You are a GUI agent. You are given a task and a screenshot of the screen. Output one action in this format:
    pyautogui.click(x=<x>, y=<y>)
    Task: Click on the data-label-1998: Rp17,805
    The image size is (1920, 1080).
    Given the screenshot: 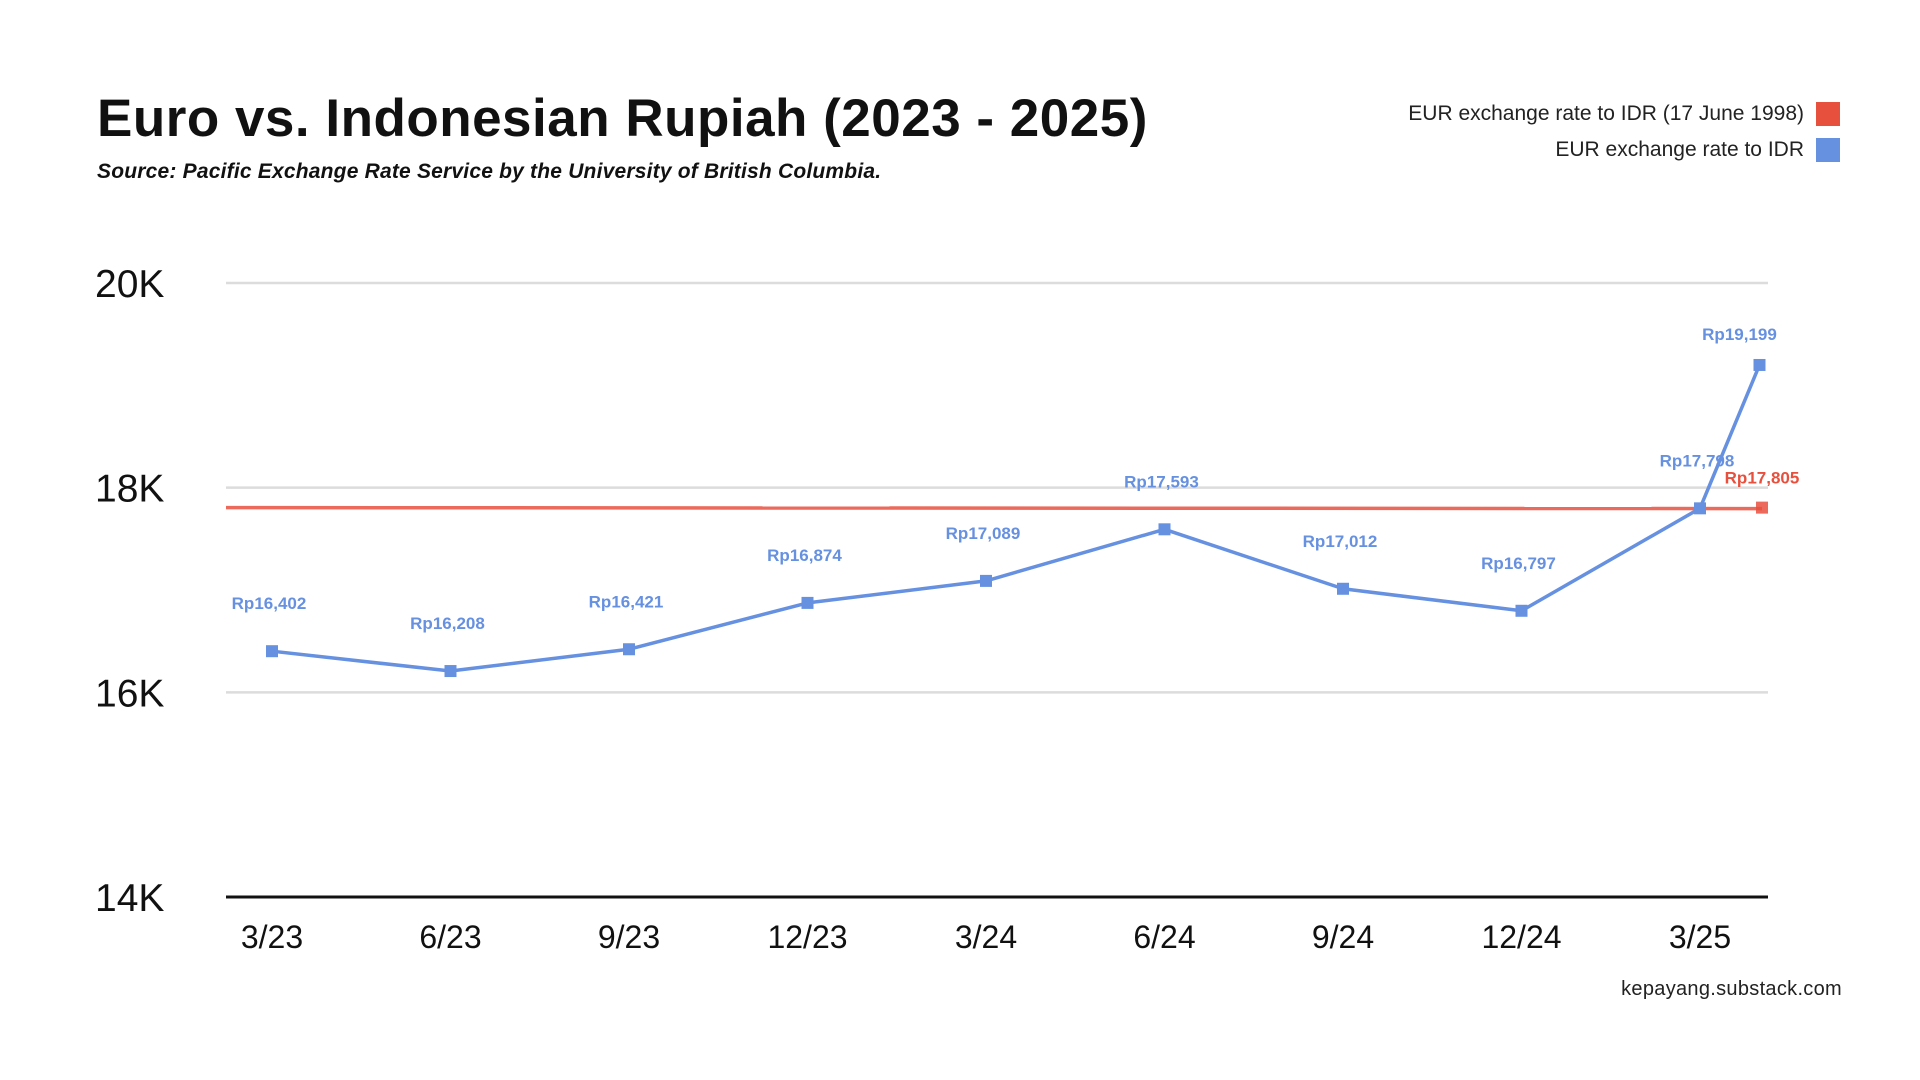 What is the action you would take?
    pyautogui.click(x=1762, y=478)
    